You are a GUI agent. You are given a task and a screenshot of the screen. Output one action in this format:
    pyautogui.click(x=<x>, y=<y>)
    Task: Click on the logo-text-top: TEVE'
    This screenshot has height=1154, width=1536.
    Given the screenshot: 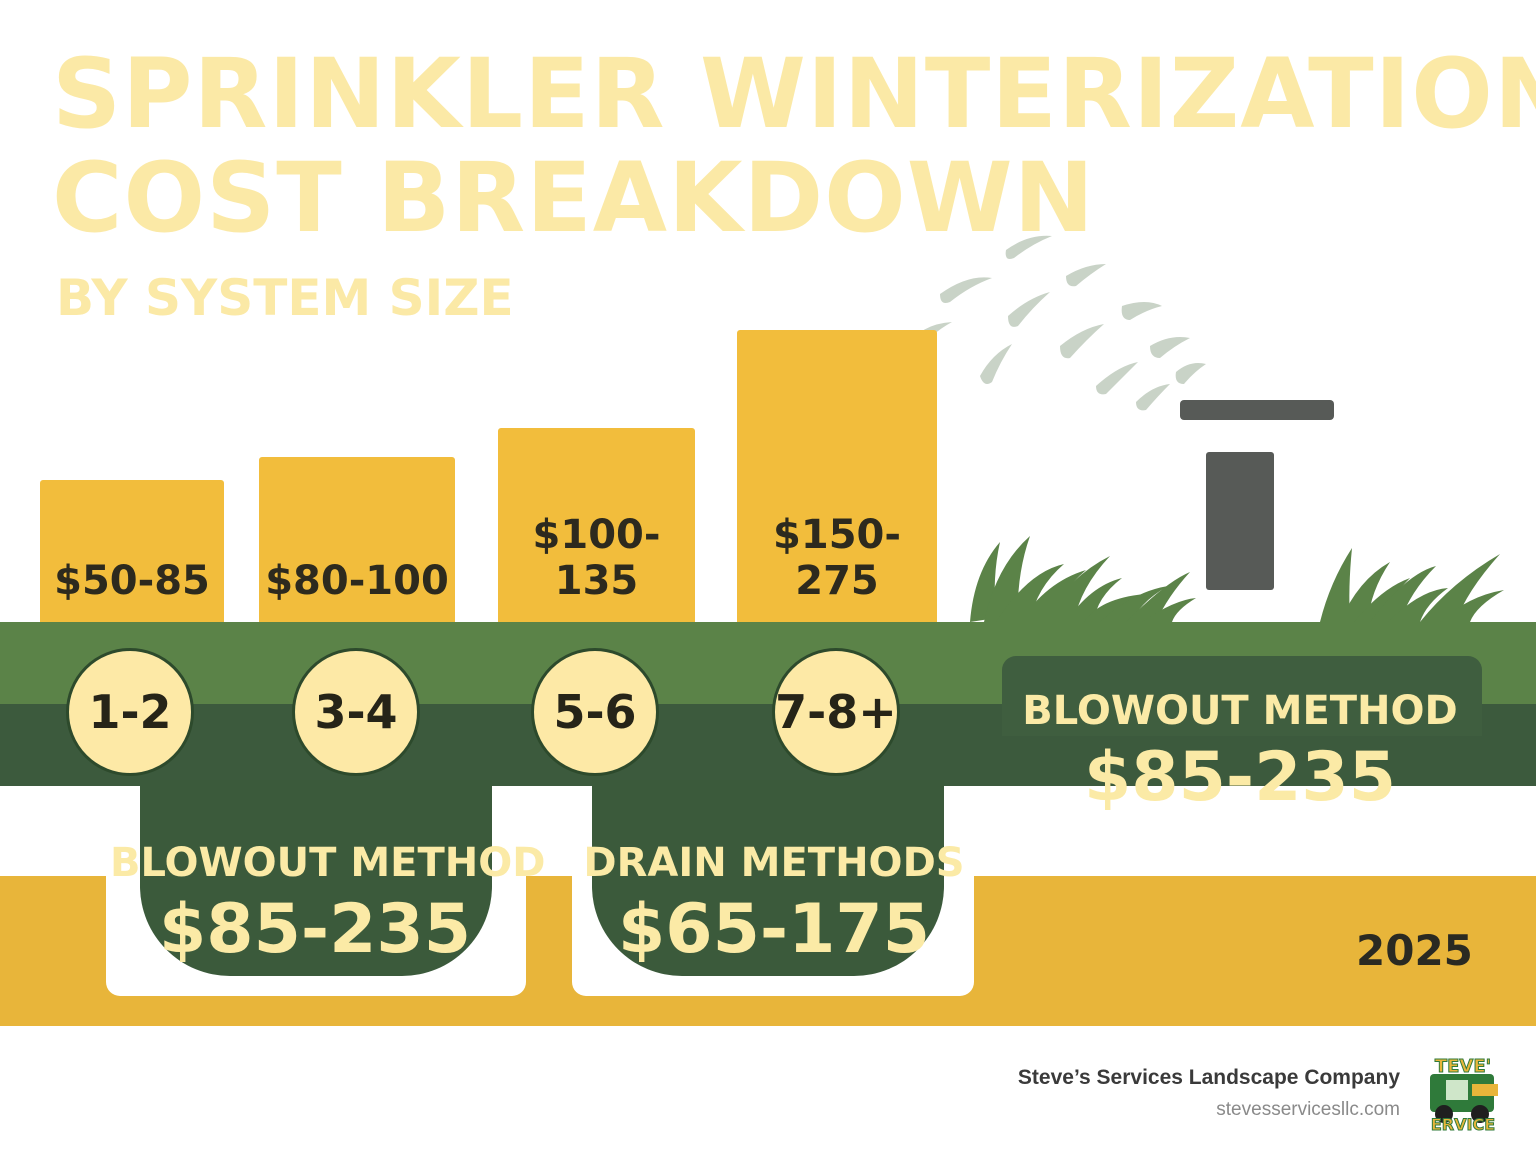 What is the action you would take?
    pyautogui.click(x=1463, y=1066)
    